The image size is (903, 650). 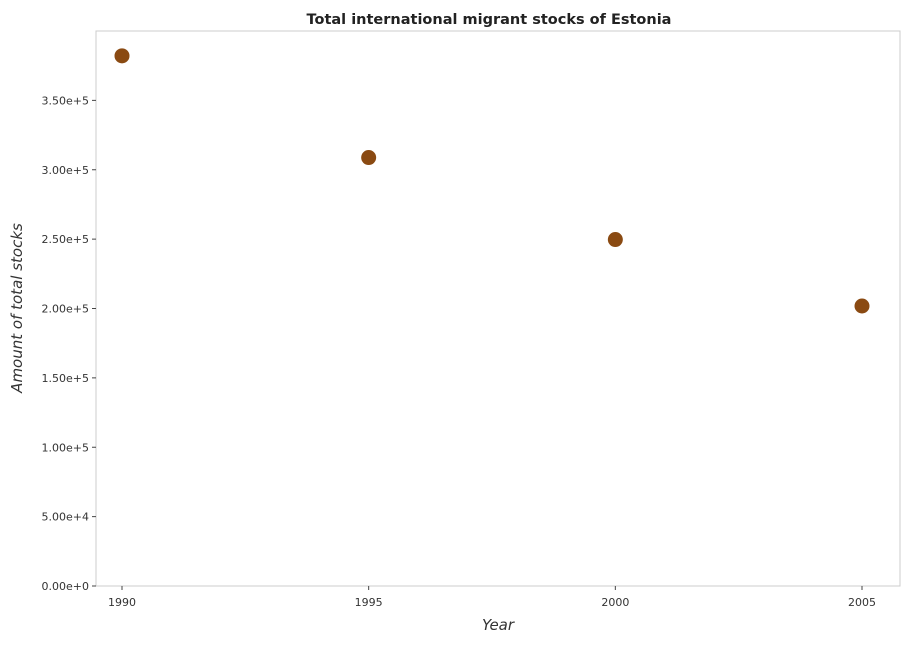 What do you see at coordinates (615, 602) in the screenshot?
I see `x-tick-label: 2000` at bounding box center [615, 602].